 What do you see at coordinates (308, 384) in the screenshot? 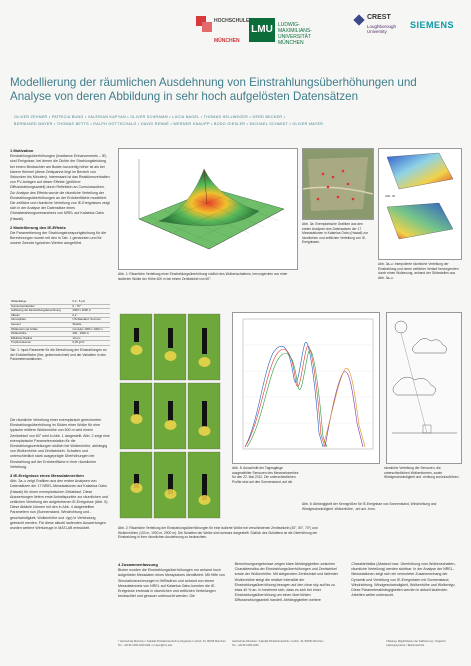
I see `line-chart-svg` at bounding box center [308, 384].